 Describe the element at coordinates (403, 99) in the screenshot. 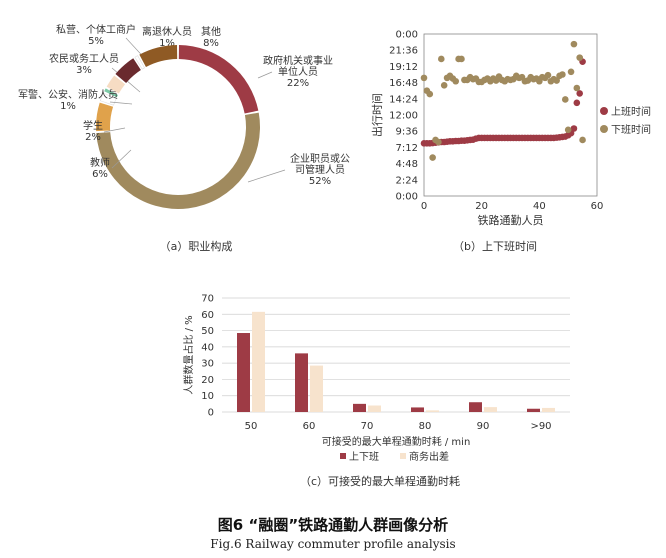

I see `y-tick-label: 14:24` at that location.